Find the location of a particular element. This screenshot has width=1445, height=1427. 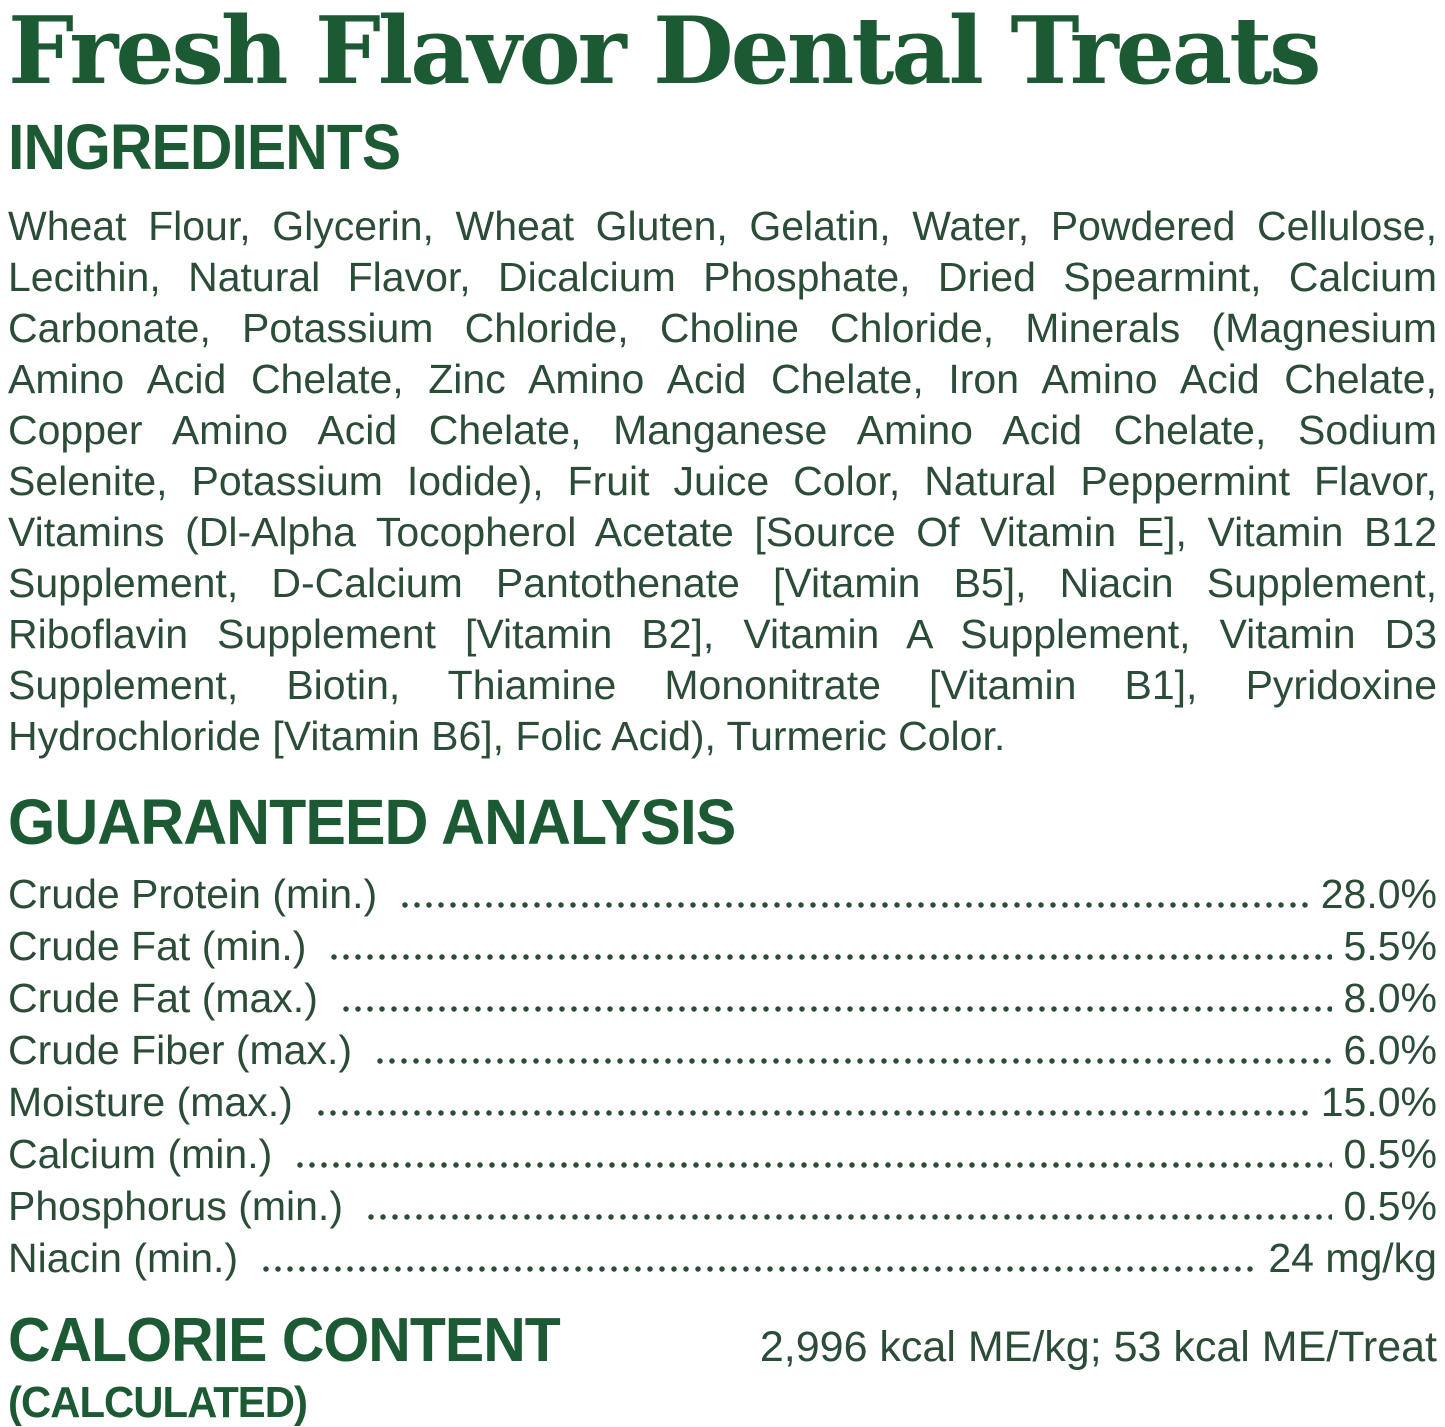

analysis-row: Phosphorus (min.) 0.5% is located at coordinates (722, 1205).